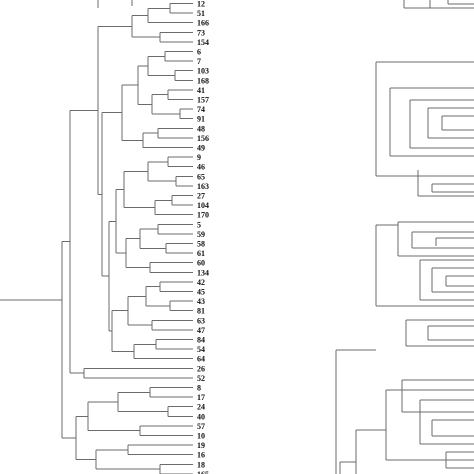 This screenshot has width=474, height=474. What do you see at coordinates (201, 234) in the screenshot?
I see `leaf-label: 59` at bounding box center [201, 234].